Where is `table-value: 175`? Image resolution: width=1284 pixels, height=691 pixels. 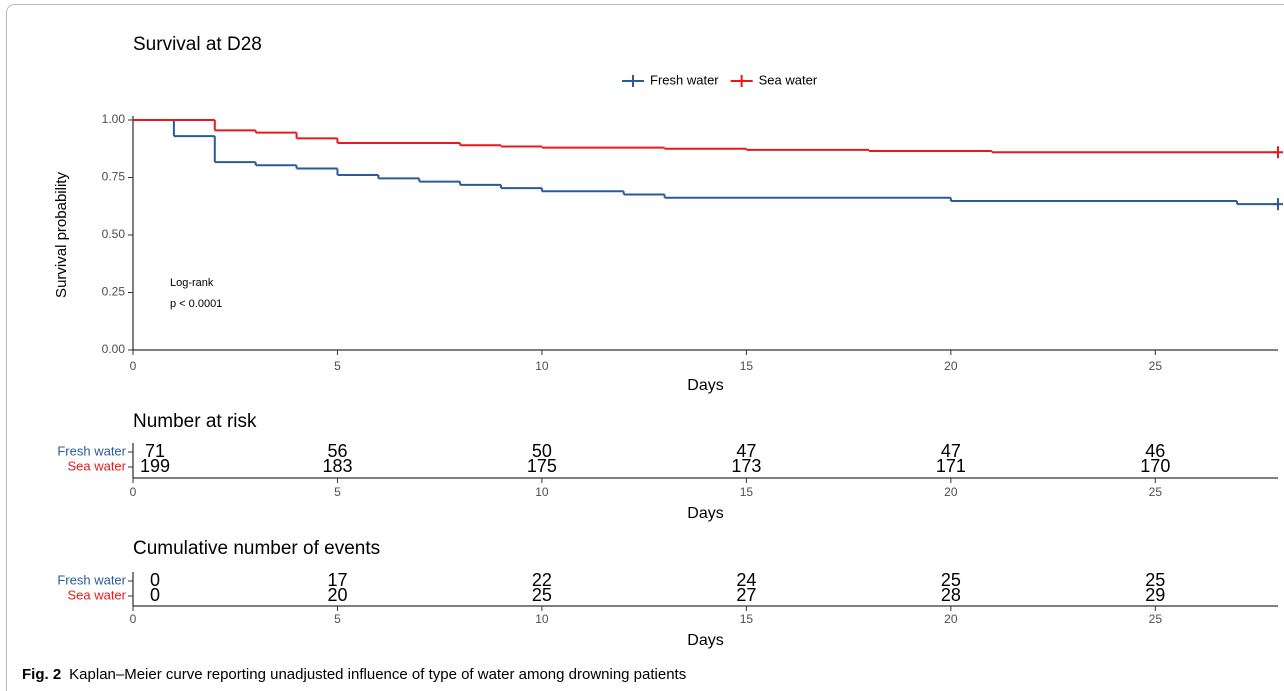 table-value: 175 is located at coordinates (542, 466).